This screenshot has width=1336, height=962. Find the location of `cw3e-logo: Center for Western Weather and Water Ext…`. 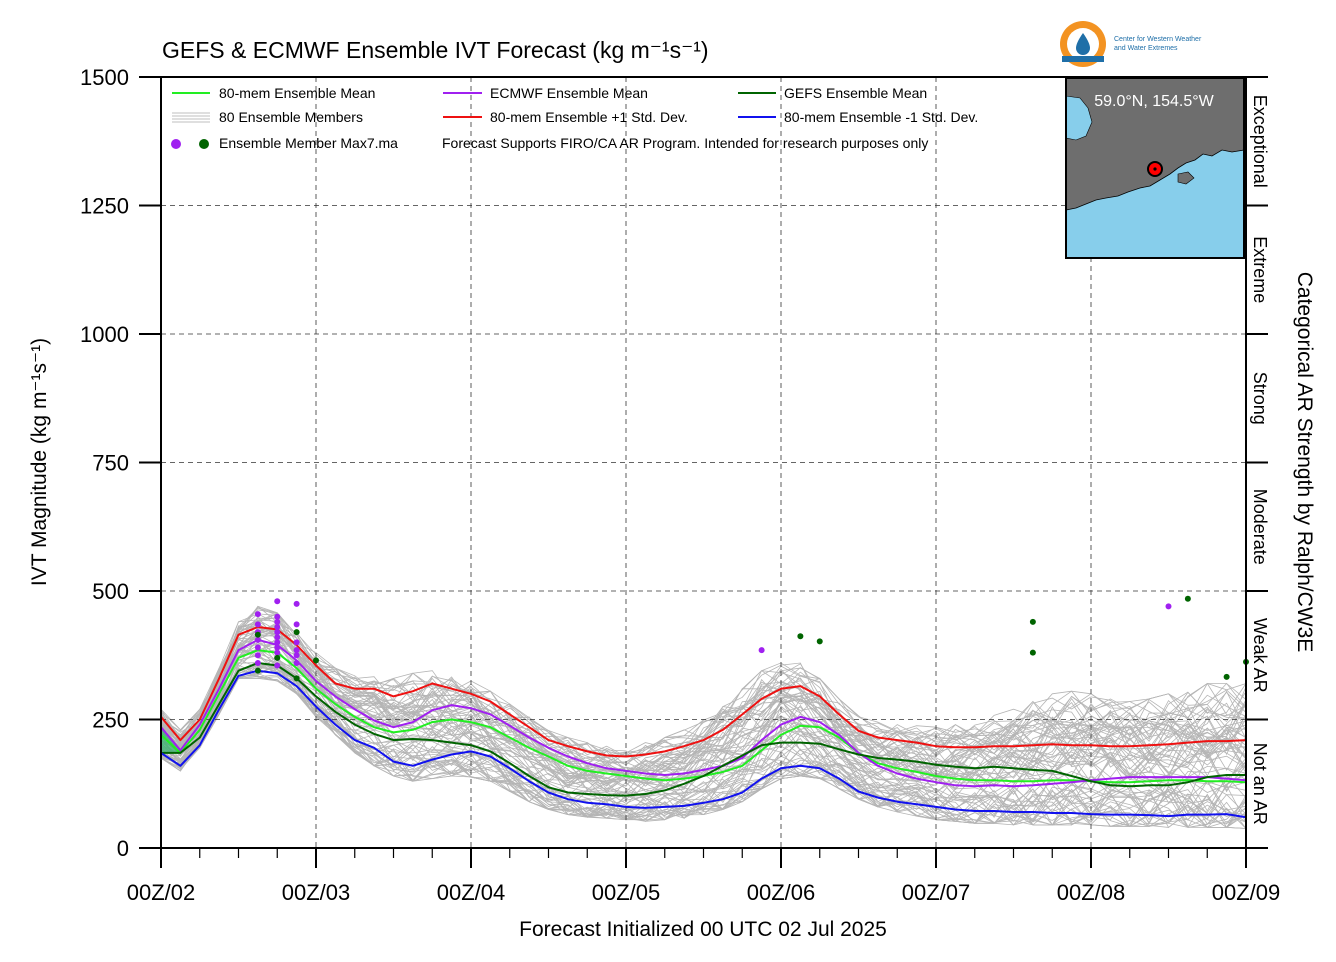

cw3e-logo: Center for Western Weather and Water Ext… is located at coordinates (1131, 44).